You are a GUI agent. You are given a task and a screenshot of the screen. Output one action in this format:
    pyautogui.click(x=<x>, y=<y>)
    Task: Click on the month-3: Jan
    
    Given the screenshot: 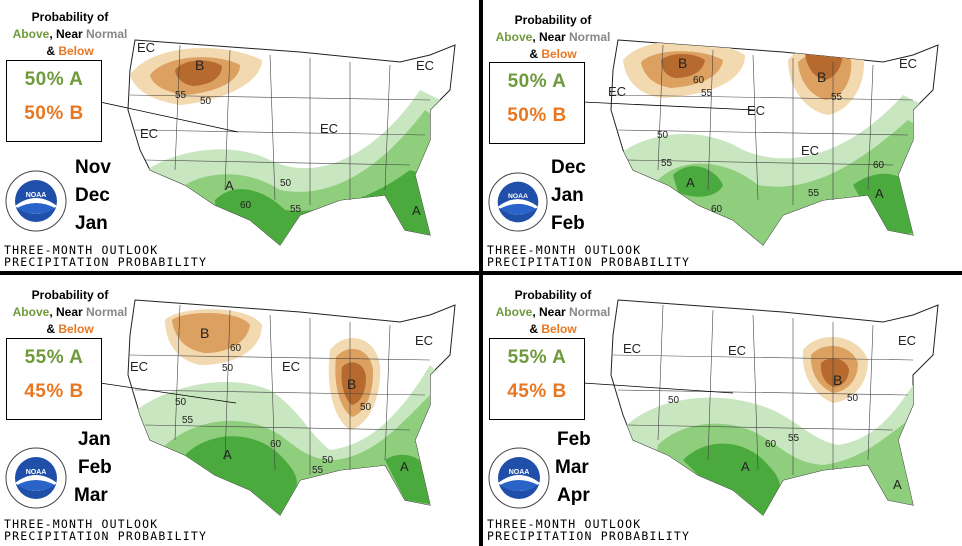 What is the action you would take?
    pyautogui.click(x=91, y=223)
    